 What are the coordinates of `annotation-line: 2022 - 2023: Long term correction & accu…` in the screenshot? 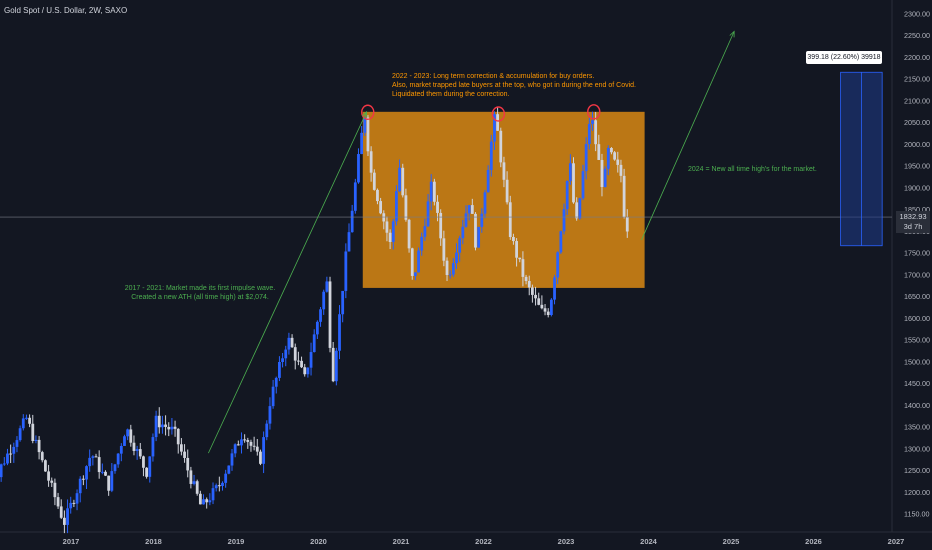 It's located at (493, 76).